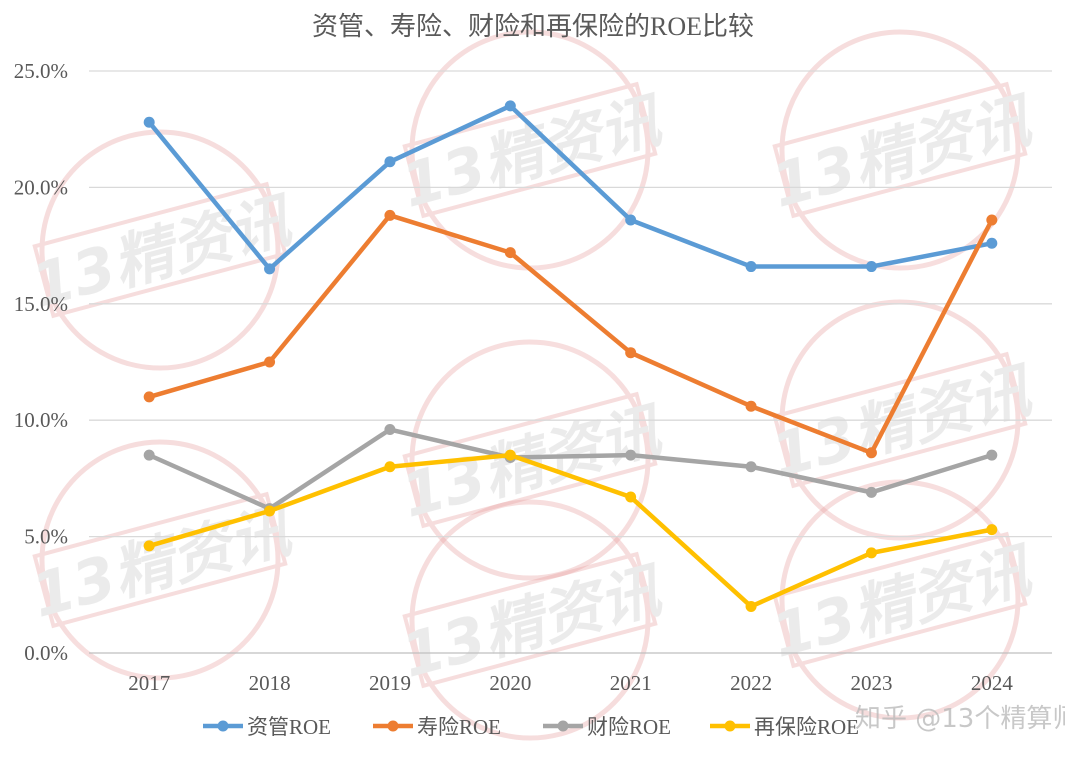 The width and height of the screenshot is (1065, 763). I want to click on legend-item: 资管ROE, so click(267, 727).